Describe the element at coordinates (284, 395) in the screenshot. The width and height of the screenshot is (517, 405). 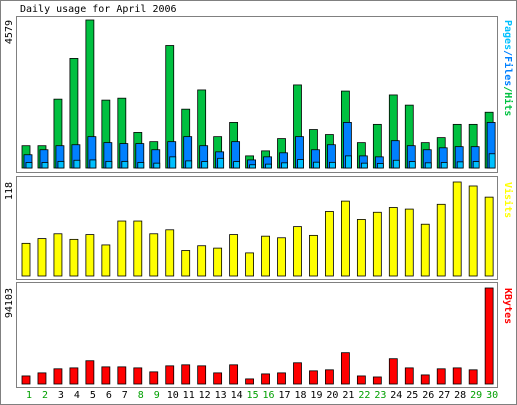
I see `x-tick-label: 17` at that location.